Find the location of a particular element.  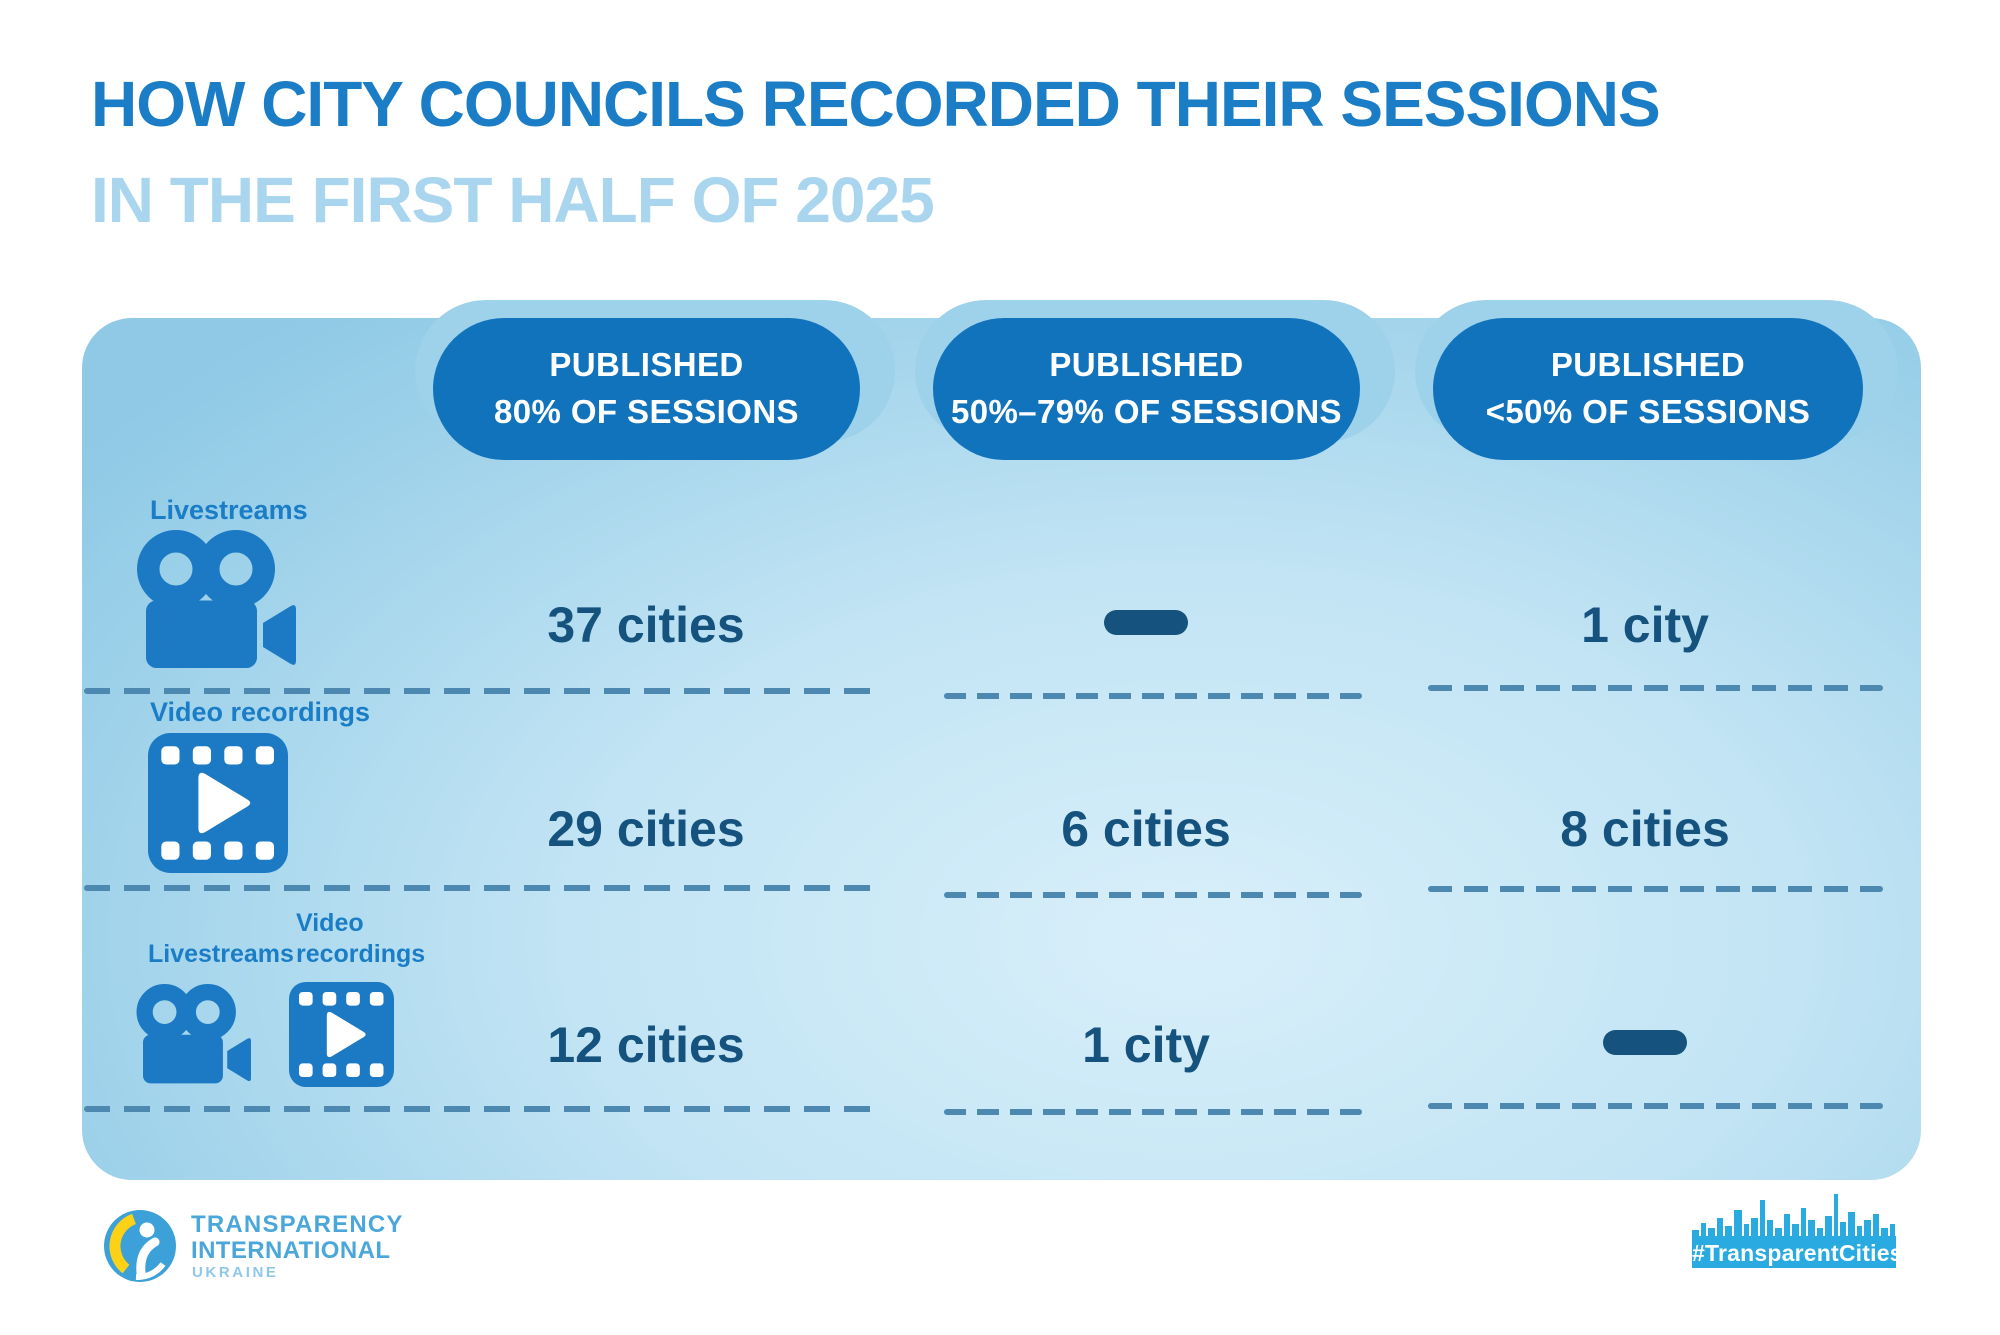

cell-livestreams-50-79: — is located at coordinates (1146, 630).